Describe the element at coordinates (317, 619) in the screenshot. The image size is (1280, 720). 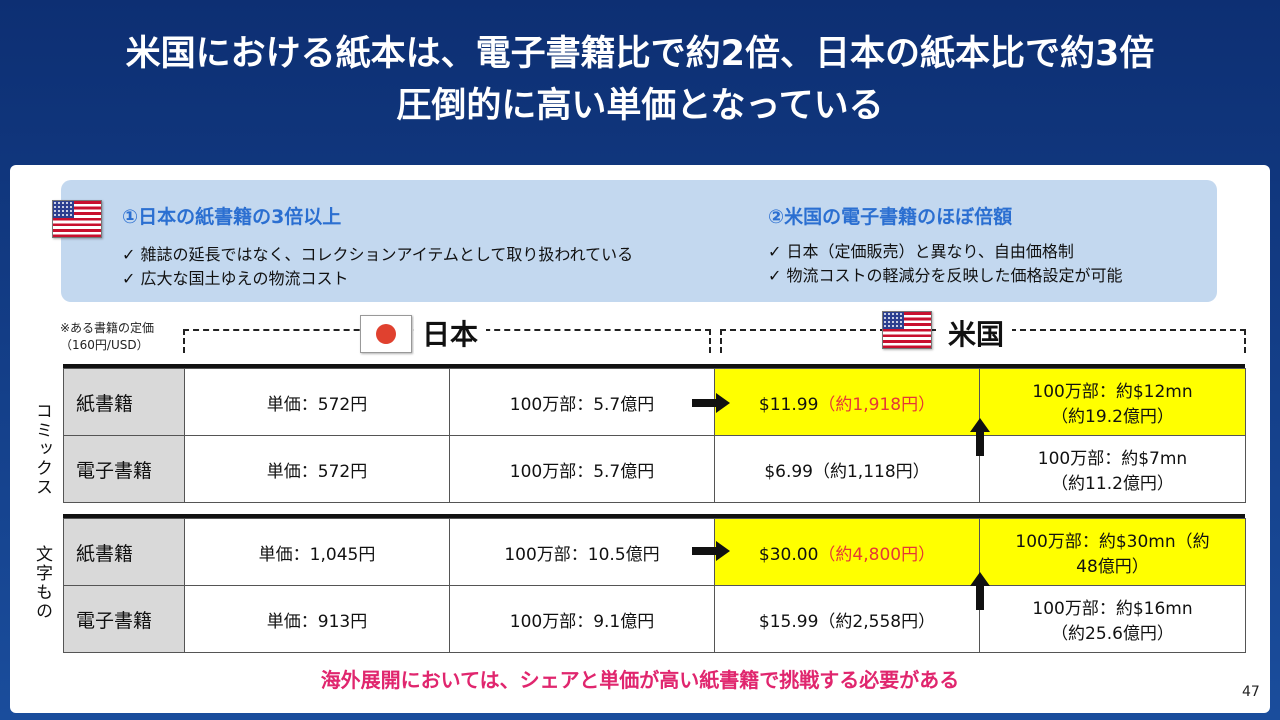
I see `jp-unit-price: 単価：913円` at that location.